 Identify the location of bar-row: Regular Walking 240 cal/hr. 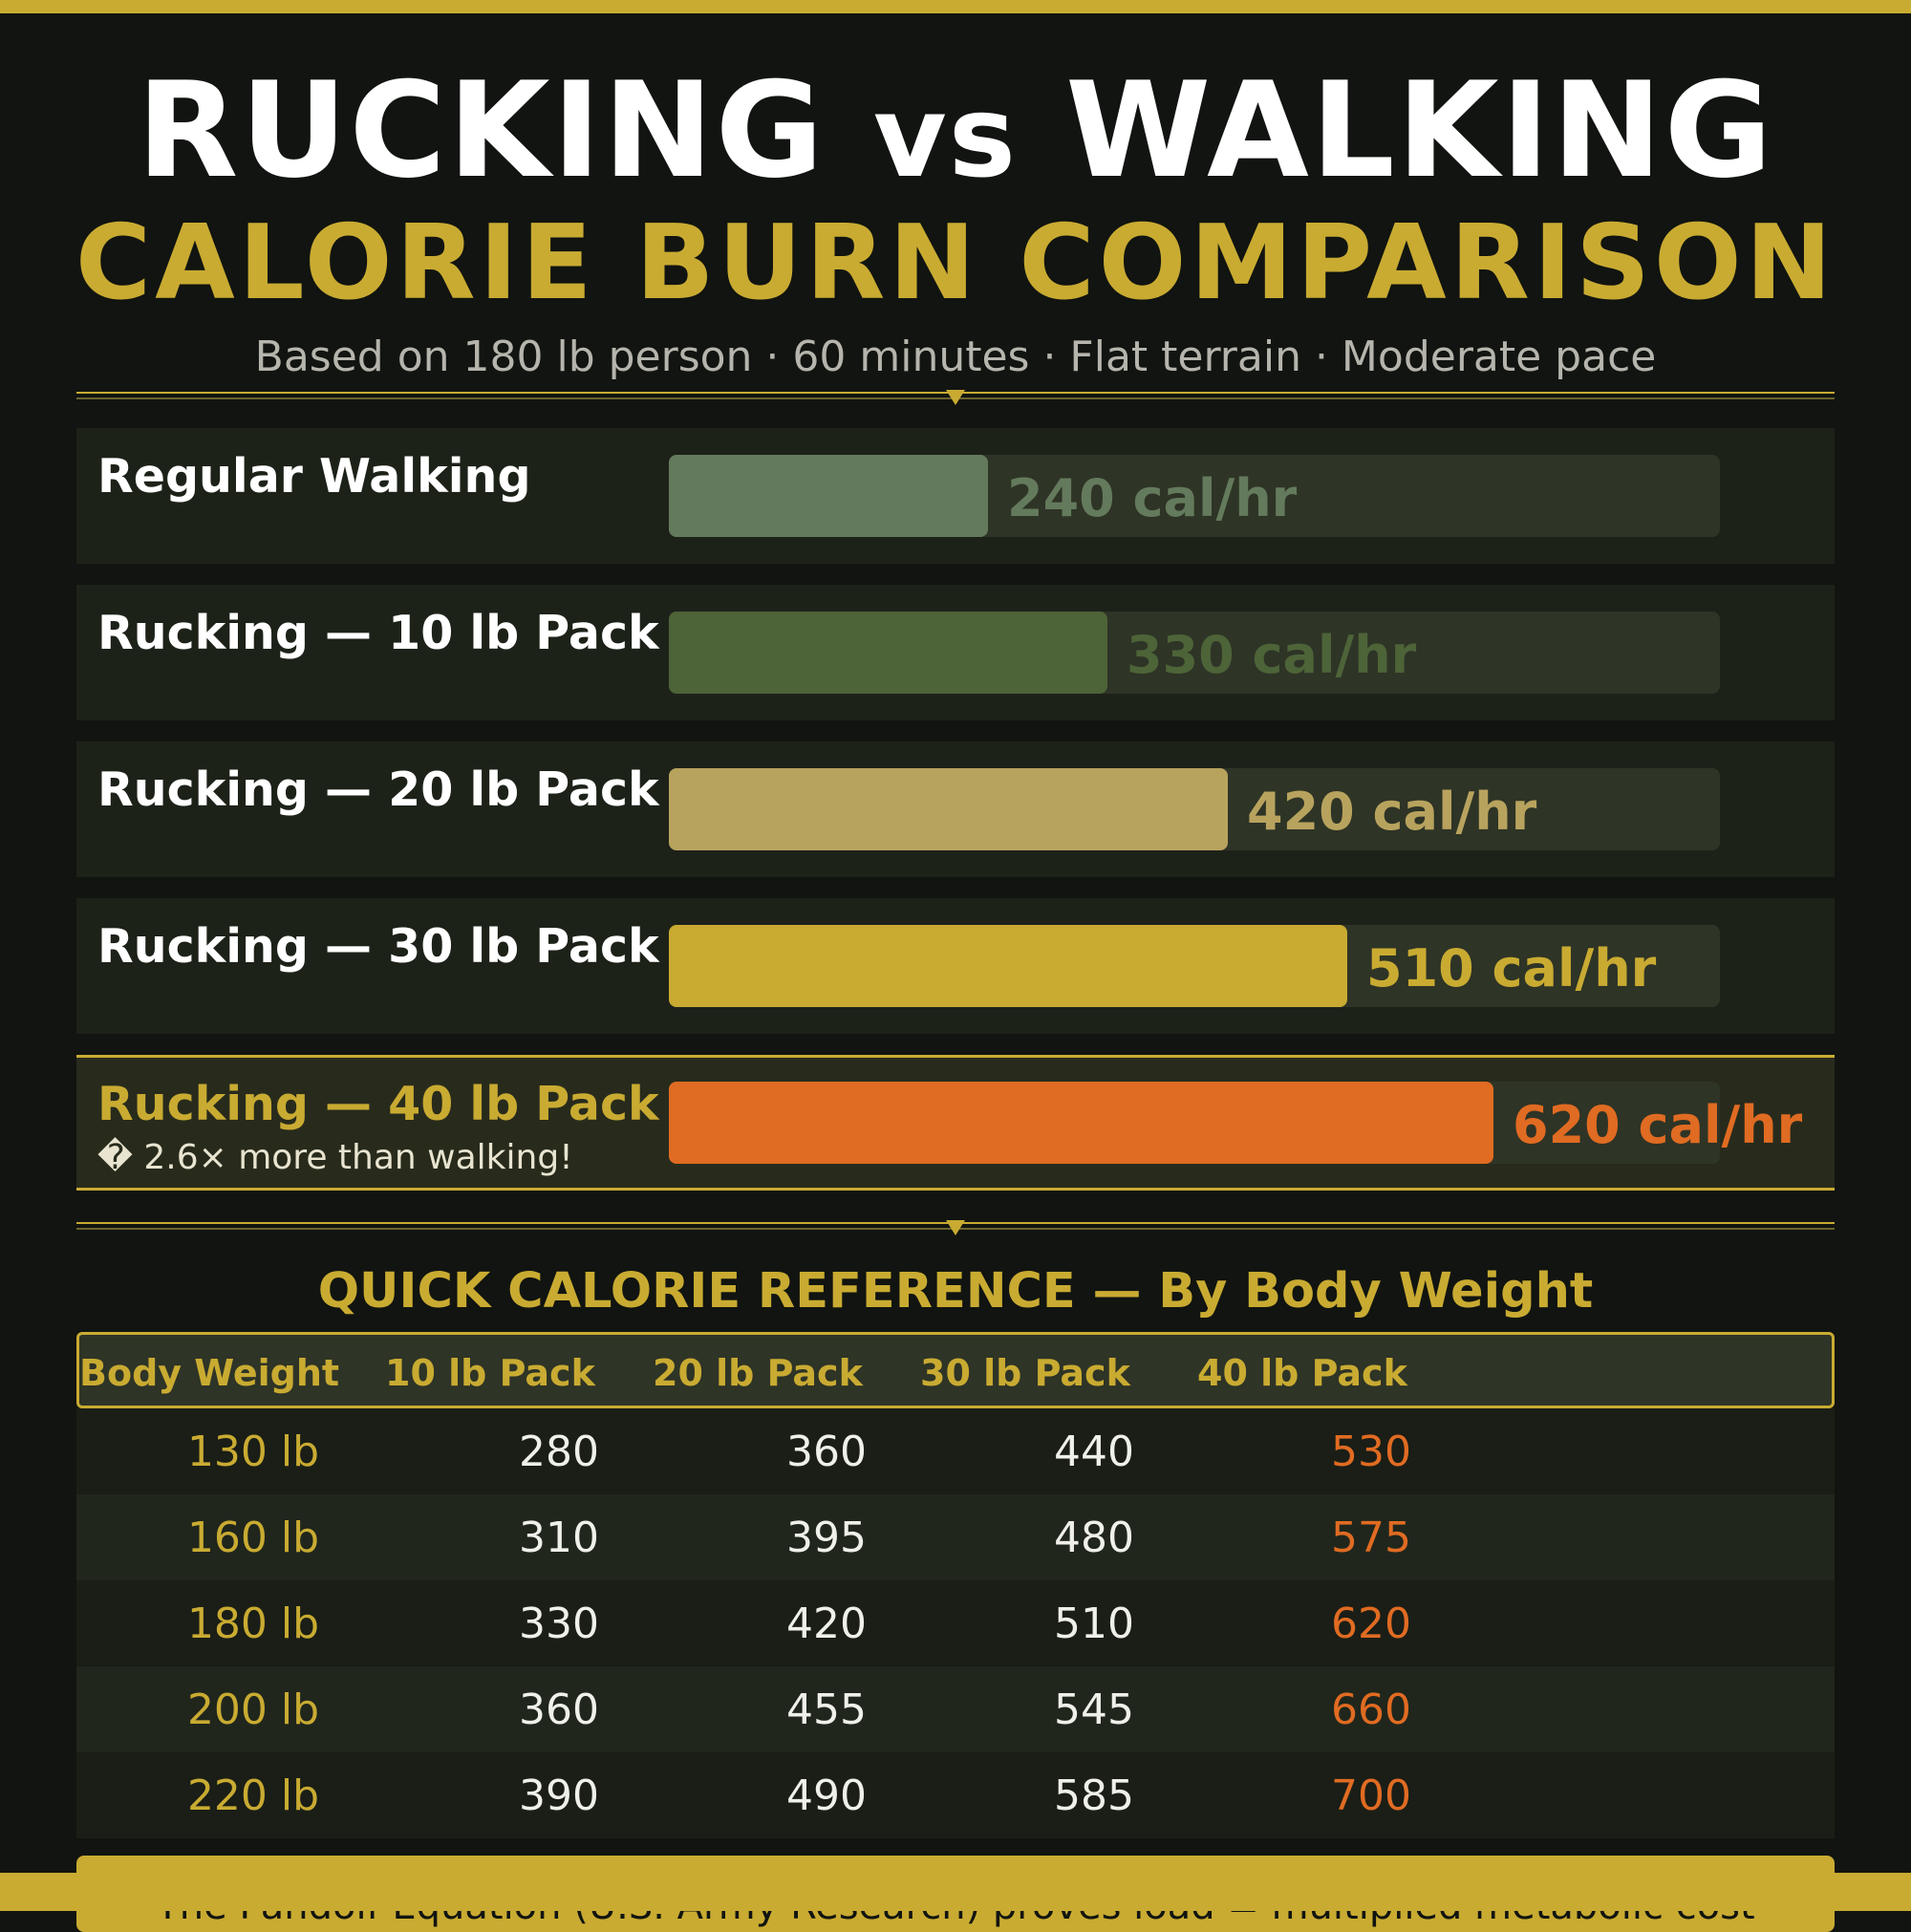
(955, 496).